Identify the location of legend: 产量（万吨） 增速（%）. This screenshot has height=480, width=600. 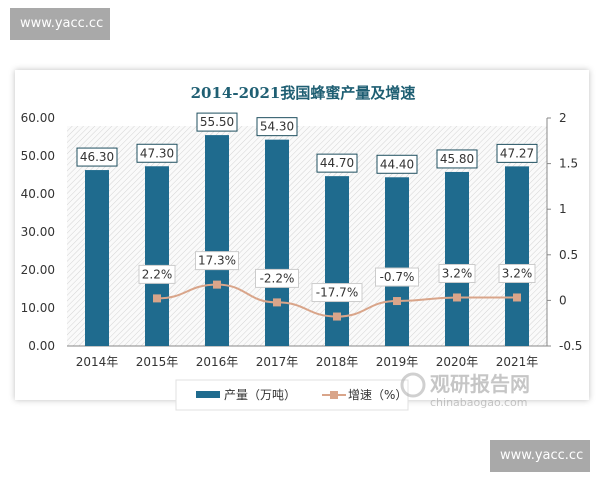
(292, 395).